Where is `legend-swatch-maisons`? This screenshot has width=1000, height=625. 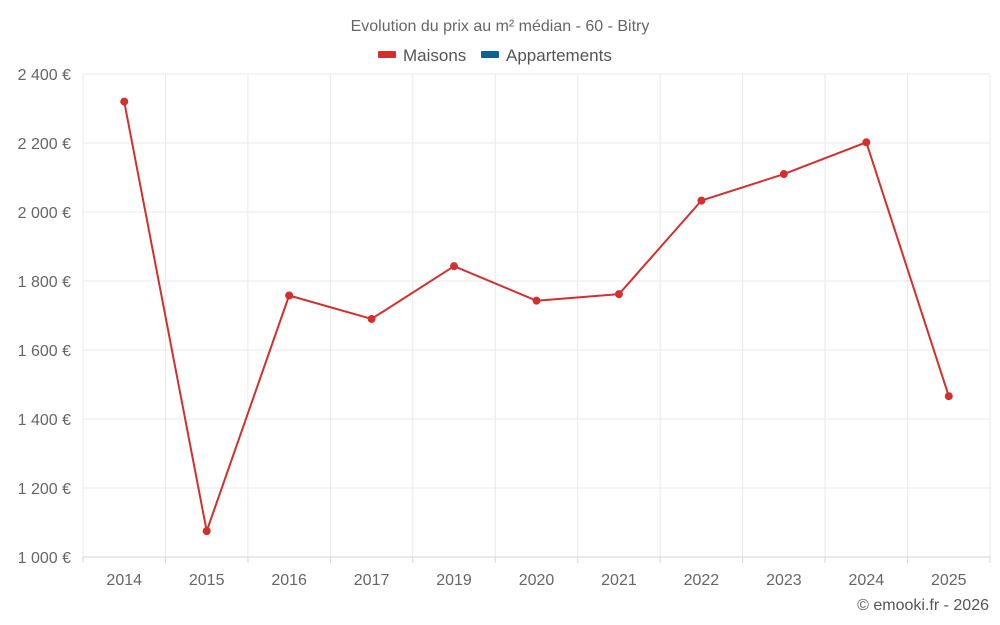
legend-swatch-maisons is located at coordinates (387, 54).